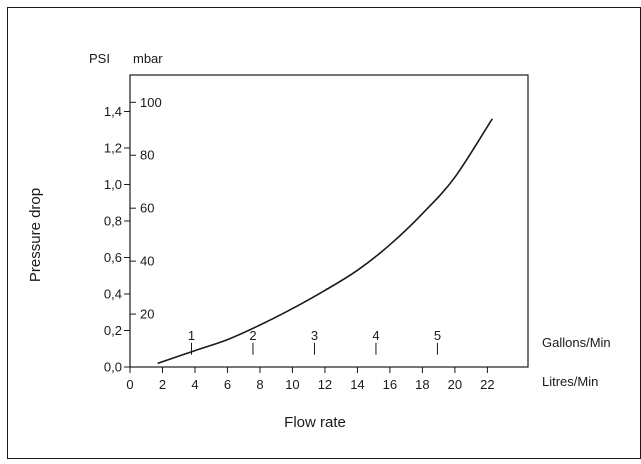 The width and height of the screenshot is (641, 464). What do you see at coordinates (194, 384) in the screenshot?
I see `x-tick-label: 4` at bounding box center [194, 384].